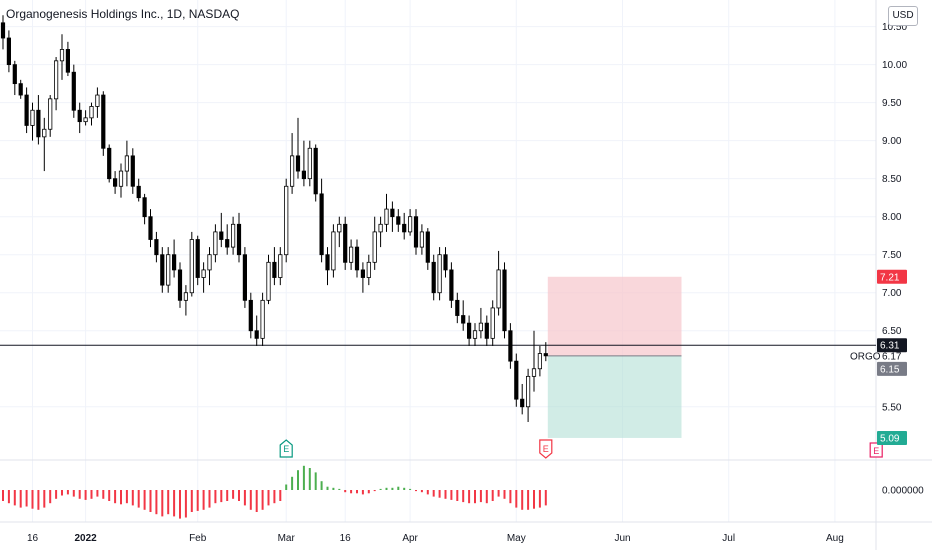  I want to click on currency-button: USD, so click(903, 16).